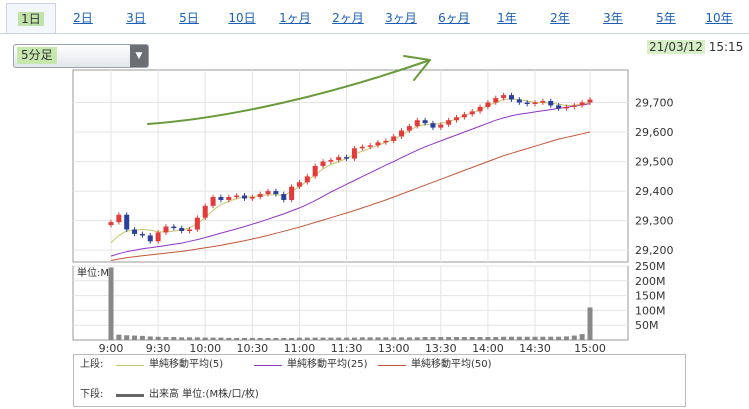 The height and width of the screenshot is (409, 749). I want to click on tab-10: 2年, so click(560, 18).